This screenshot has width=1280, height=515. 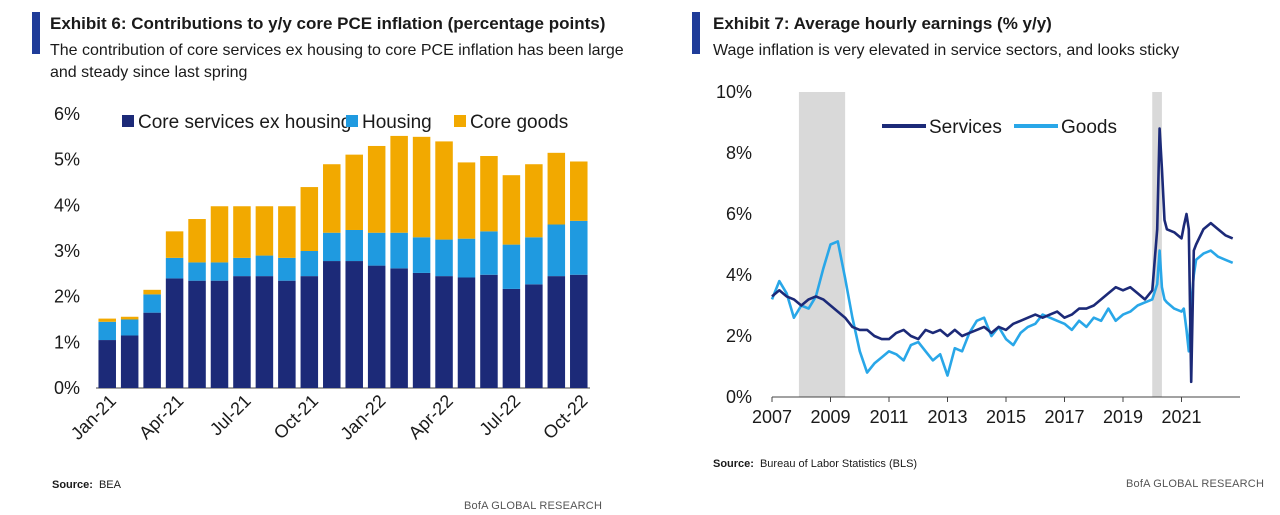 I want to click on y-tick-label: 8%, so click(x=739, y=153).